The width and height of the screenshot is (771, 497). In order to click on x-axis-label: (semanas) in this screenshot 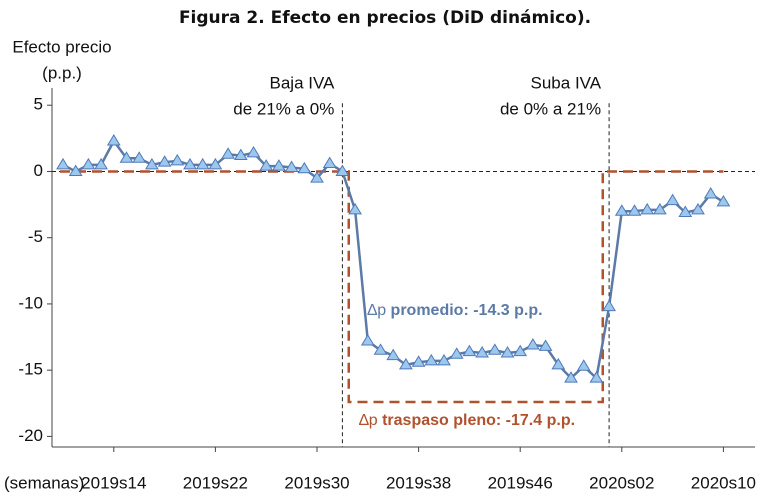, I will do `click(44, 482)`.